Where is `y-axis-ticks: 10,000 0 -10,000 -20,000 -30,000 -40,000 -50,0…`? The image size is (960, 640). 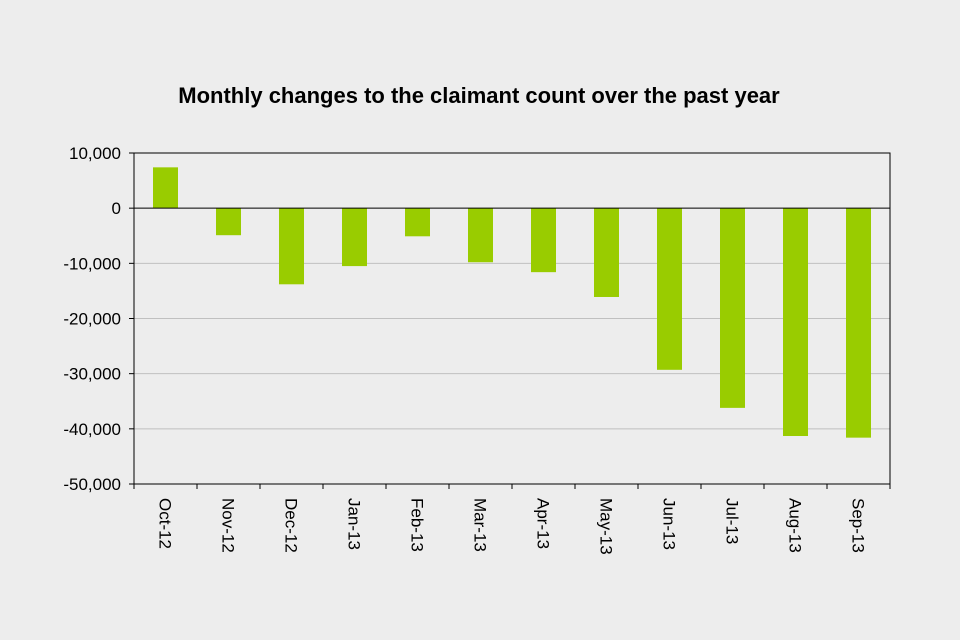 y-axis-ticks: 10,000 0 -10,000 -20,000 -30,000 -40,000 -50,0… is located at coordinates (98, 319).